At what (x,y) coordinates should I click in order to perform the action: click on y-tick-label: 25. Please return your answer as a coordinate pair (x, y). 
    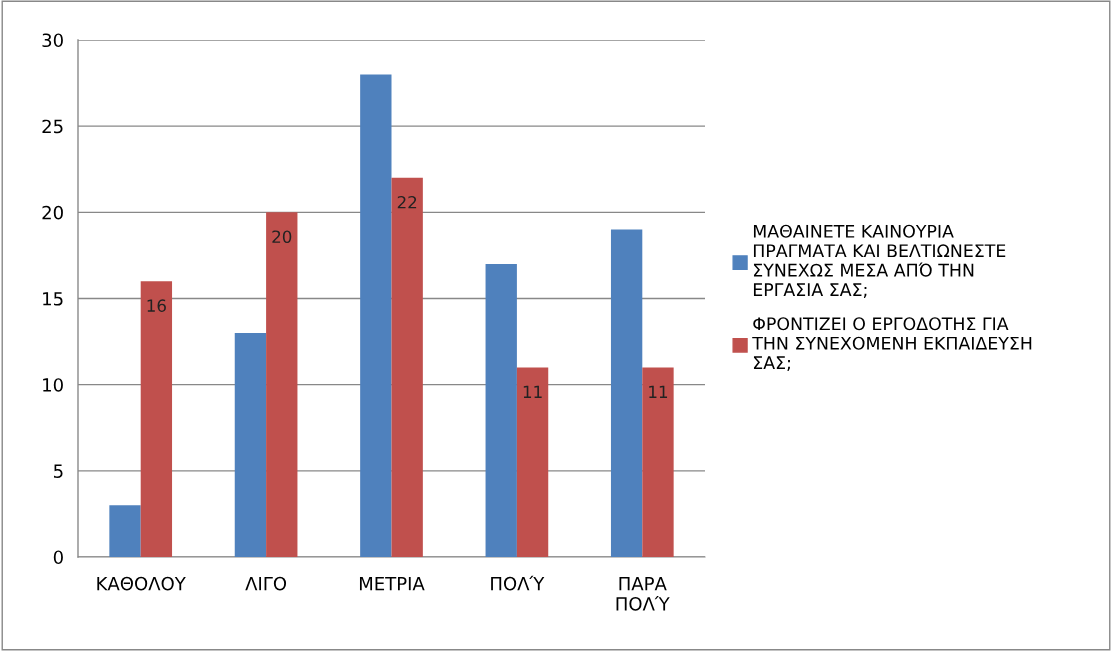
    Looking at the image, I should click on (52, 126).